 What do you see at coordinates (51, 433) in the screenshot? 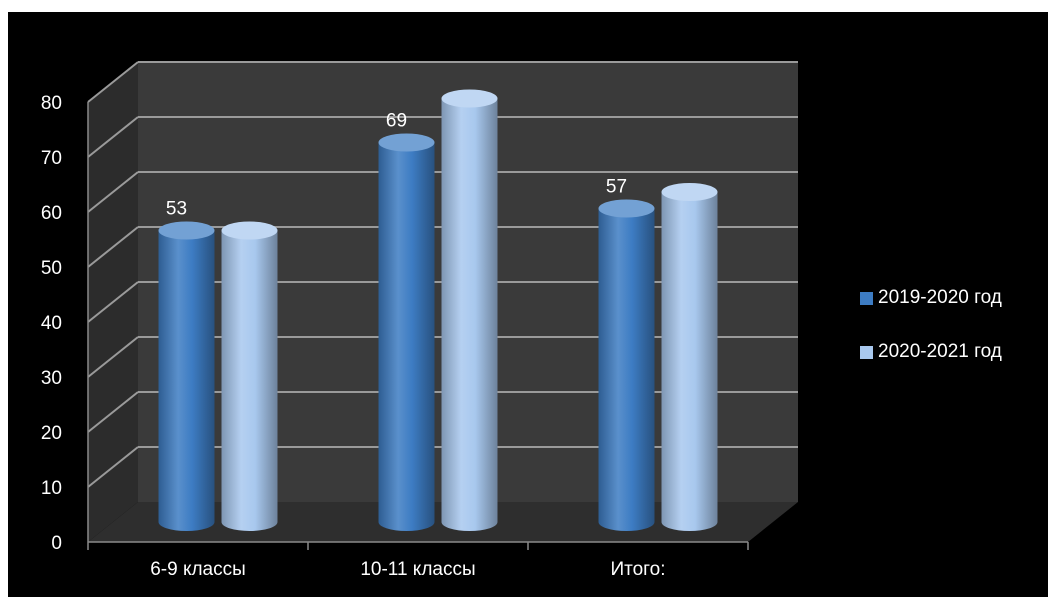
I see `y-tick-label: 20` at bounding box center [51, 433].